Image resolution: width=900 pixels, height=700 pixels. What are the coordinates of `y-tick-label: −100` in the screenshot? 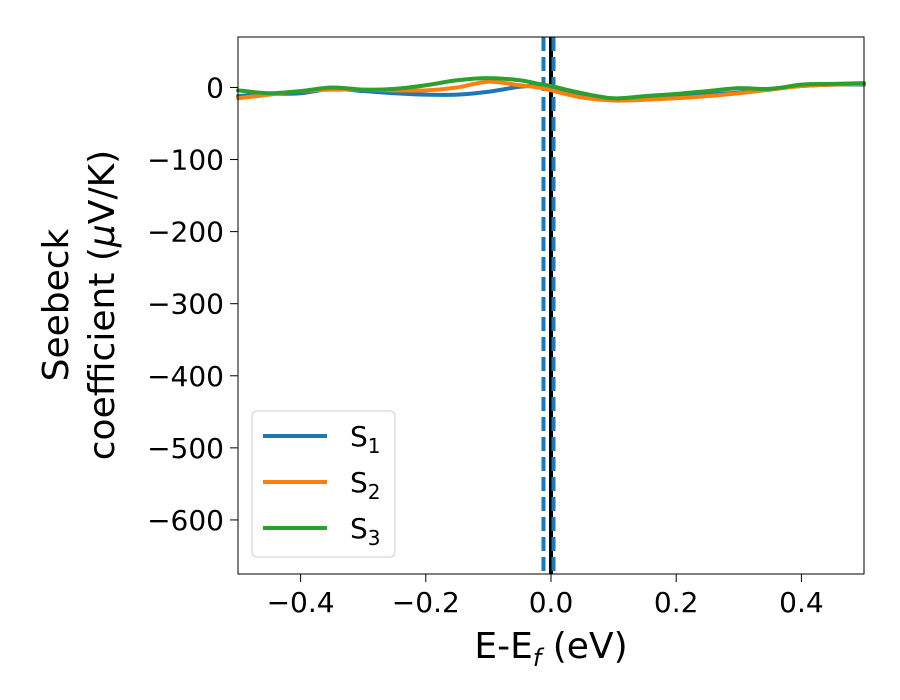 It's located at (185, 160).